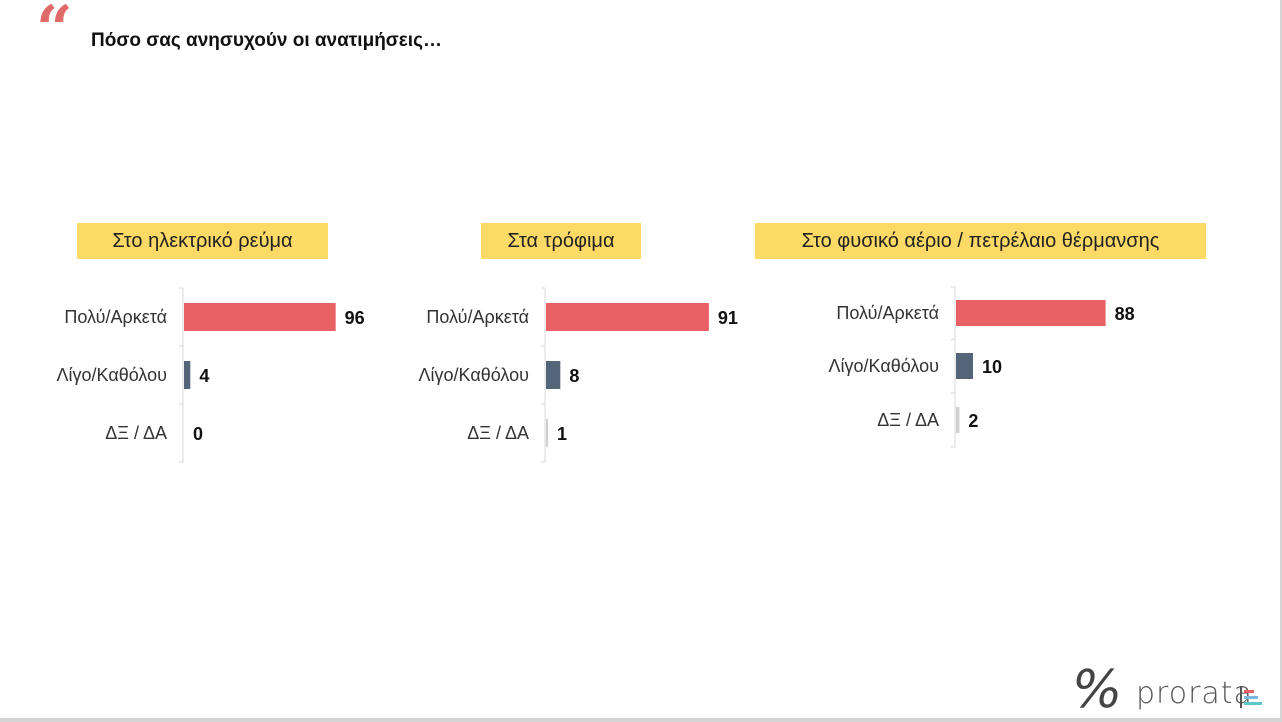 The width and height of the screenshot is (1282, 722). Describe the element at coordinates (980, 241) in the screenshot. I see `chart-3-header: Στο φυσικό αέριο / πετρέλαιο θέρμανσης` at that location.